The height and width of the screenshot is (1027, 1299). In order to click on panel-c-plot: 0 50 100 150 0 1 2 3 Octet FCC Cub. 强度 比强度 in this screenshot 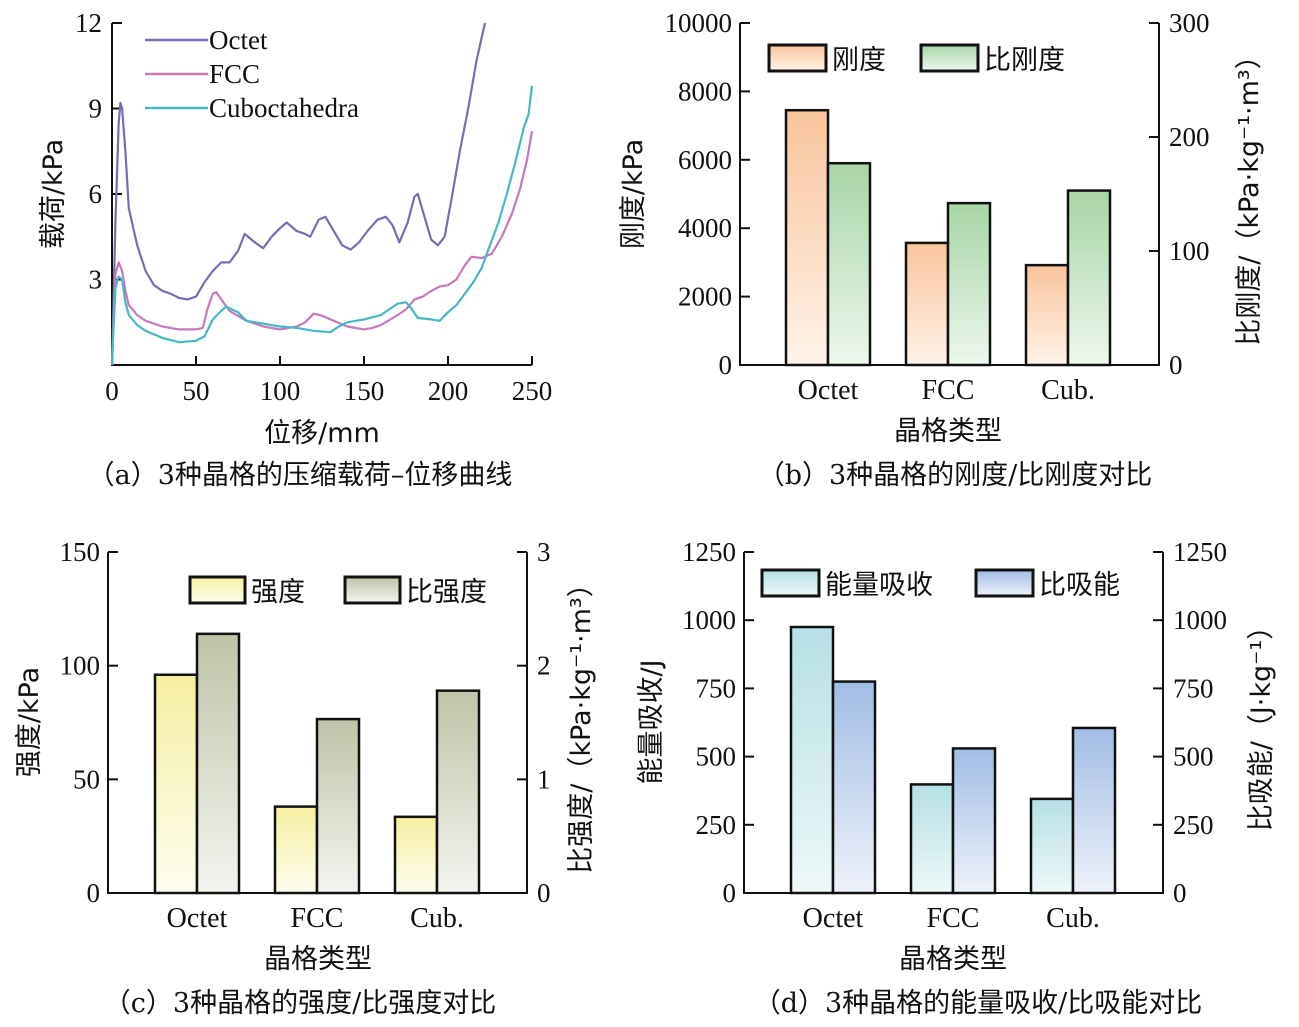, I will do `click(305, 735)`.